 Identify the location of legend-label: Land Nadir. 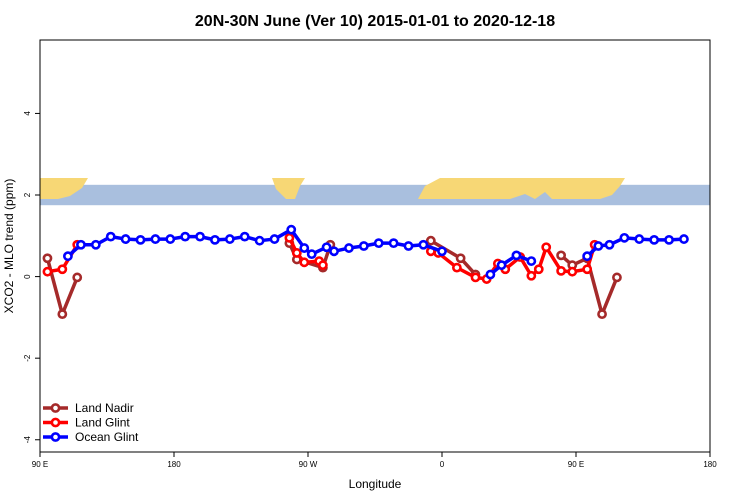
(104, 408).